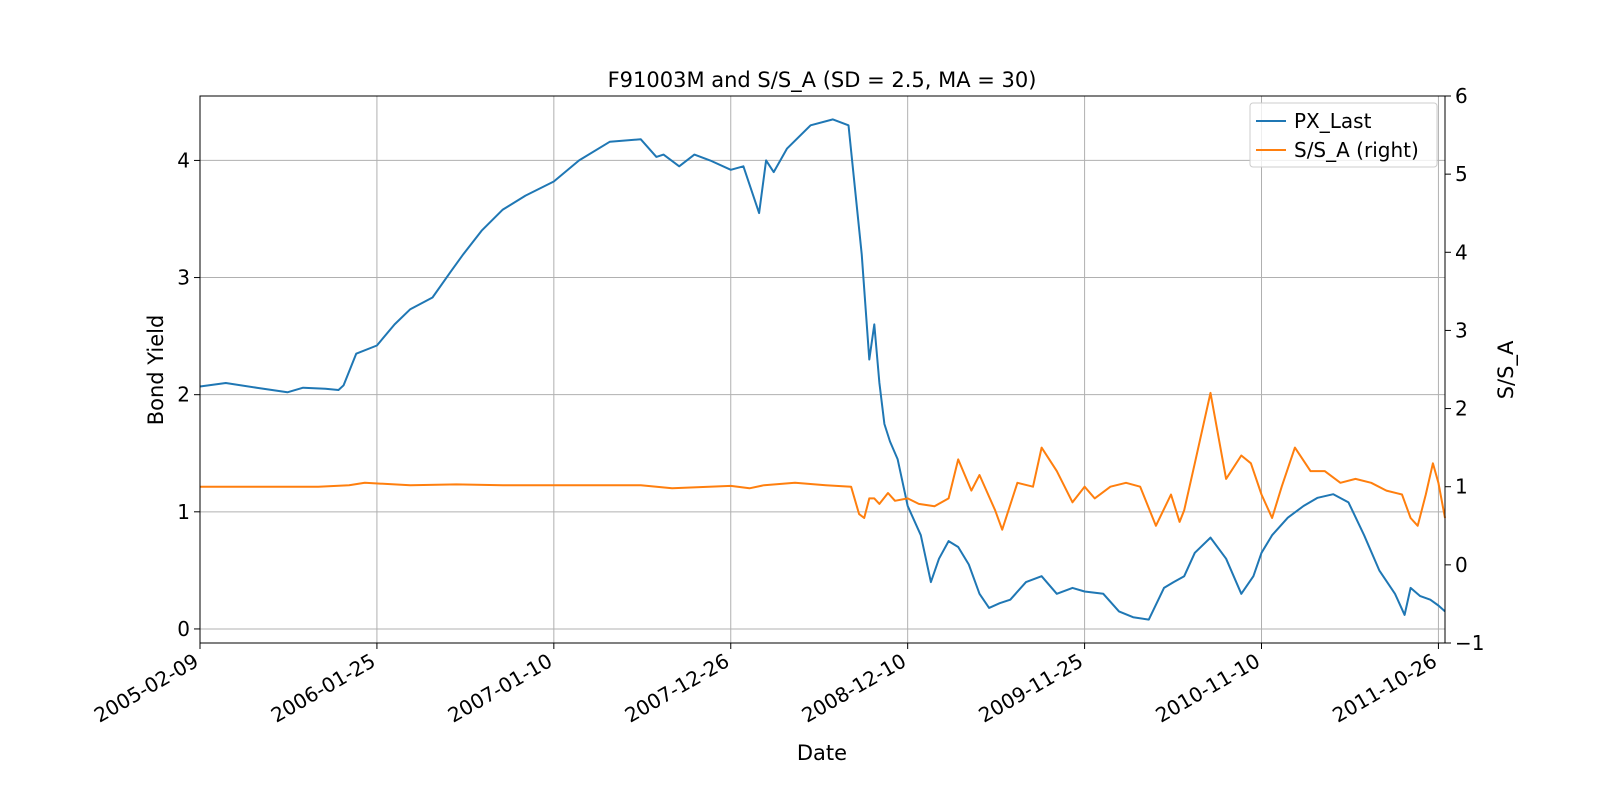 The height and width of the screenshot is (800, 1600). I want to click on y2-tick-label: 5, so click(1461, 174).